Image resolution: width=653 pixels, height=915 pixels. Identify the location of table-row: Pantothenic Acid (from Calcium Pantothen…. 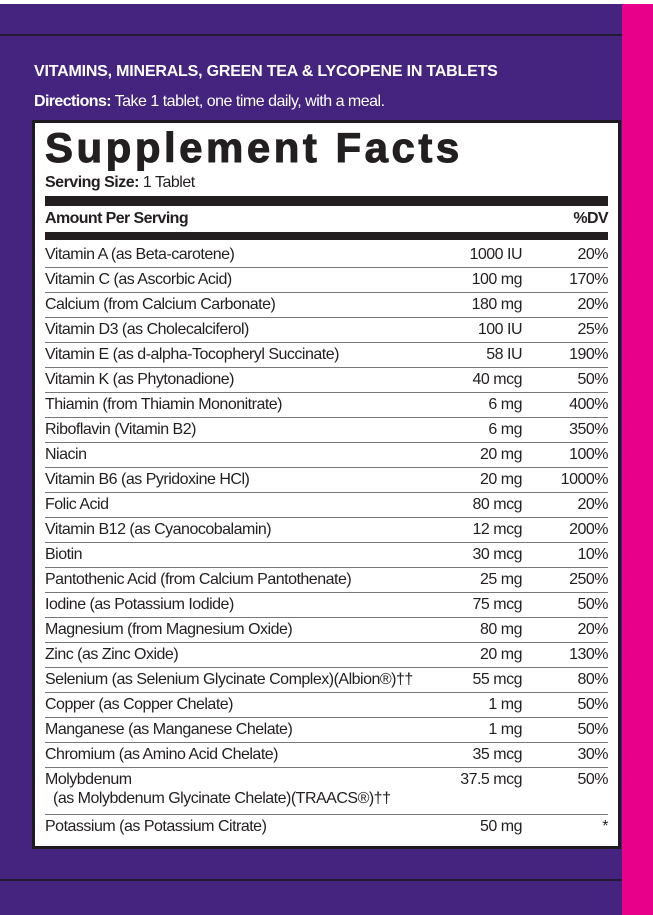
(326, 580).